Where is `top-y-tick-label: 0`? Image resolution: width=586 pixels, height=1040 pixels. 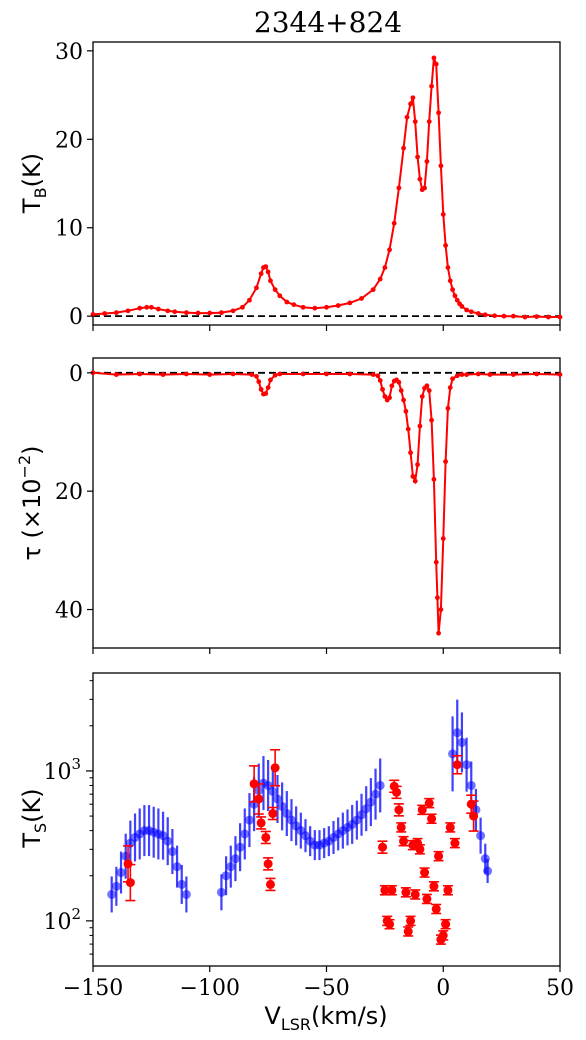
top-y-tick-label: 0 is located at coordinates (76, 317).